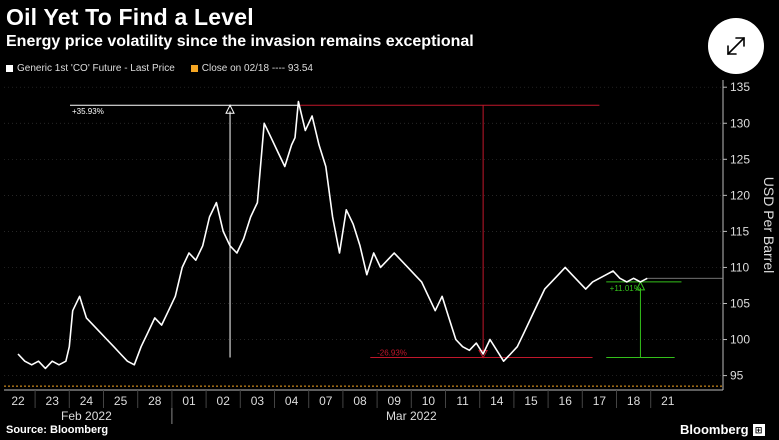 The height and width of the screenshot is (440, 779). Describe the element at coordinates (53, 401) in the screenshot. I see `x-tick-label: 23` at that location.